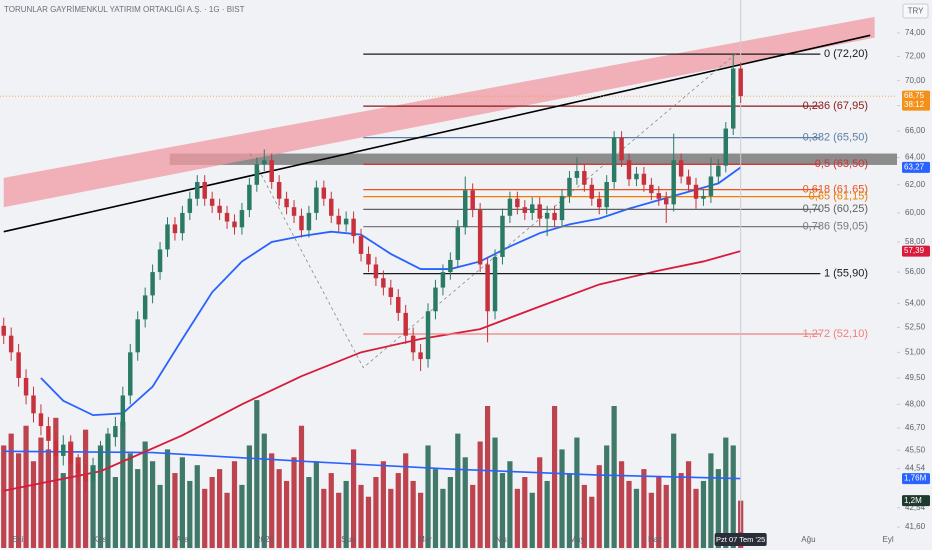  Describe the element at coordinates (915, 403) in the screenshot. I see `y-tick-label: 48,00` at that location.